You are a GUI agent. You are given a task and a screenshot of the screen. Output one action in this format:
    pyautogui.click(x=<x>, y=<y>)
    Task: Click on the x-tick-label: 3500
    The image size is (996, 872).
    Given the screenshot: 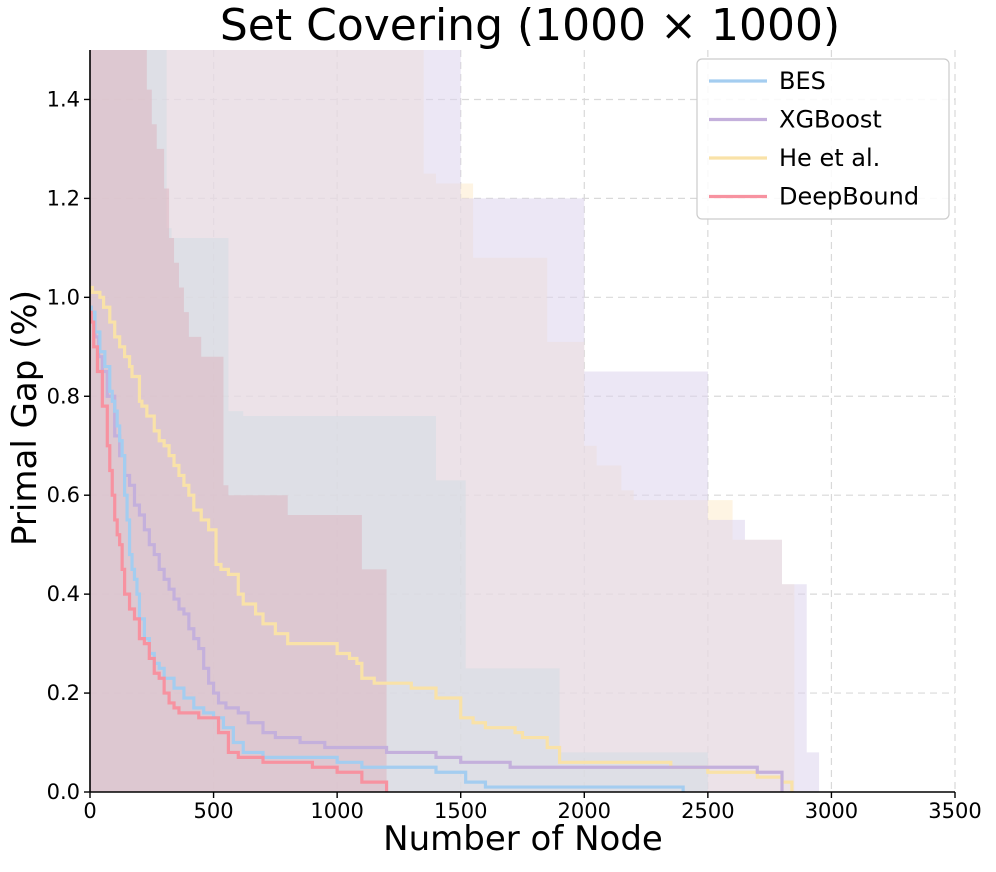 What is the action you would take?
    pyautogui.click(x=954, y=811)
    